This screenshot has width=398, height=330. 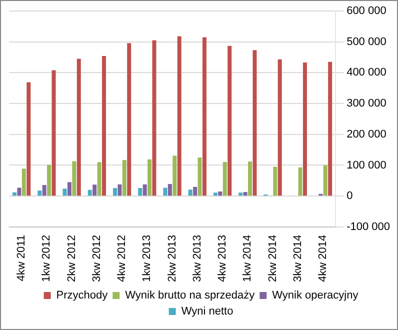 I want to click on x-tick-label: 2kw 2012, so click(x=72, y=258).